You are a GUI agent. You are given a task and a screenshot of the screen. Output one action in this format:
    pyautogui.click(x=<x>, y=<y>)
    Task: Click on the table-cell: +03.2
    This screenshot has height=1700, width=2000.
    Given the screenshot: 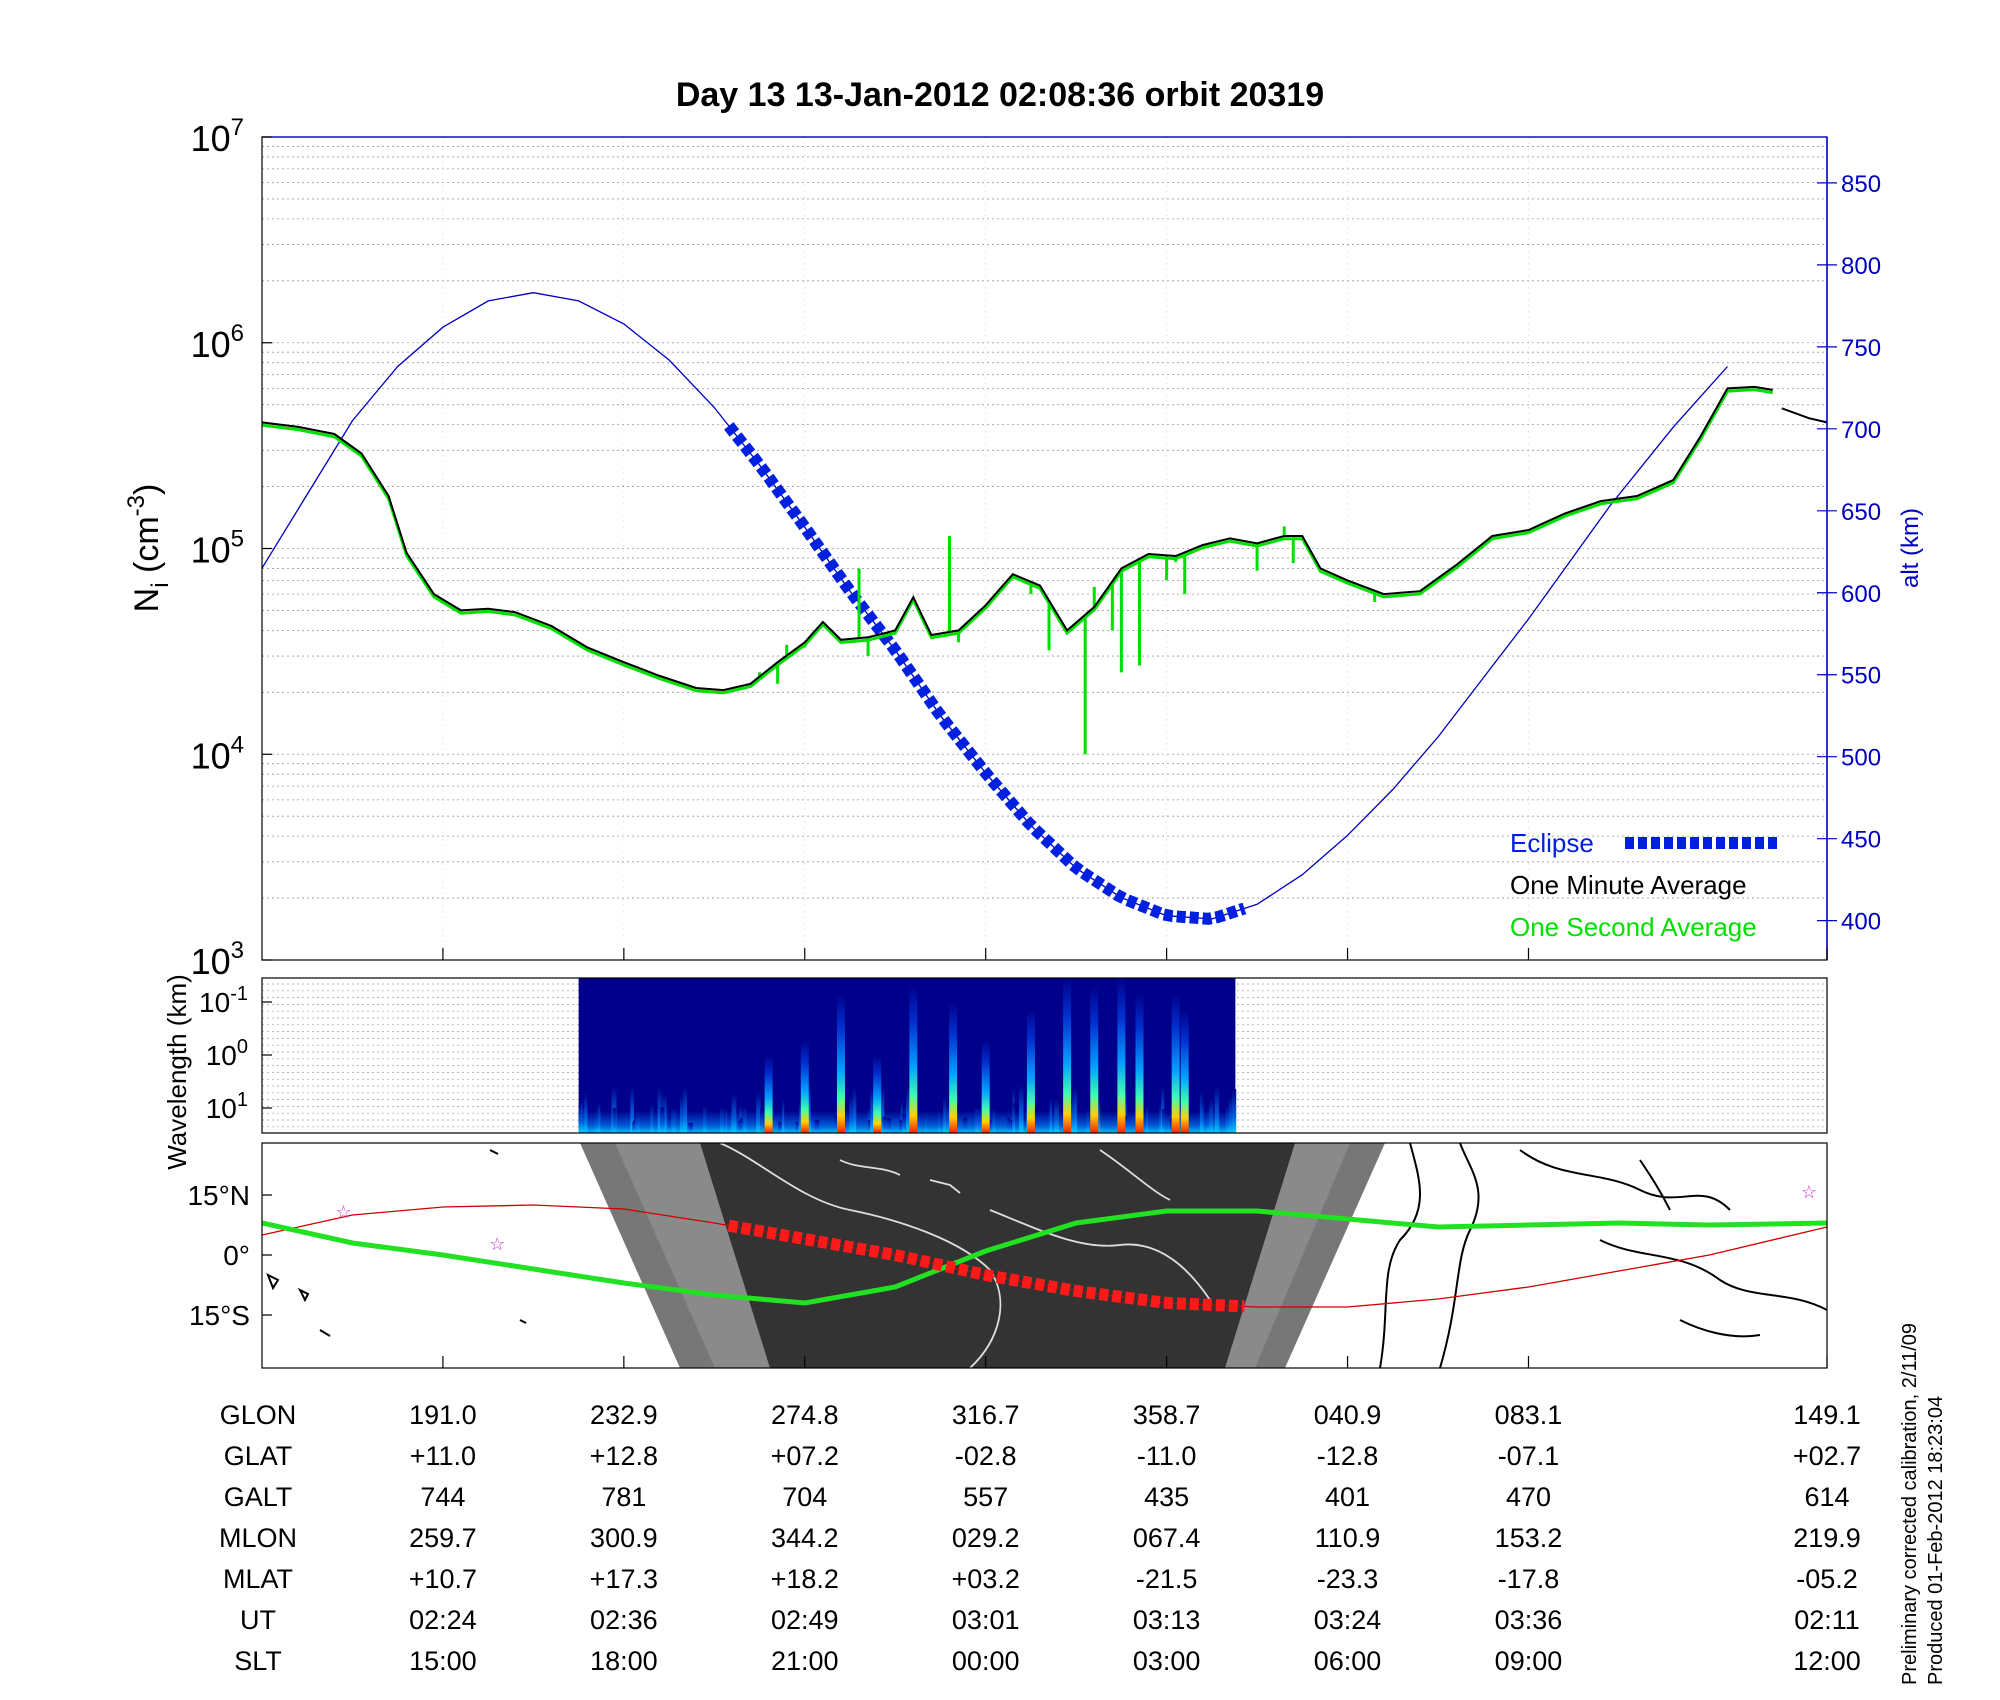 What is the action you would take?
    pyautogui.click(x=986, y=1579)
    